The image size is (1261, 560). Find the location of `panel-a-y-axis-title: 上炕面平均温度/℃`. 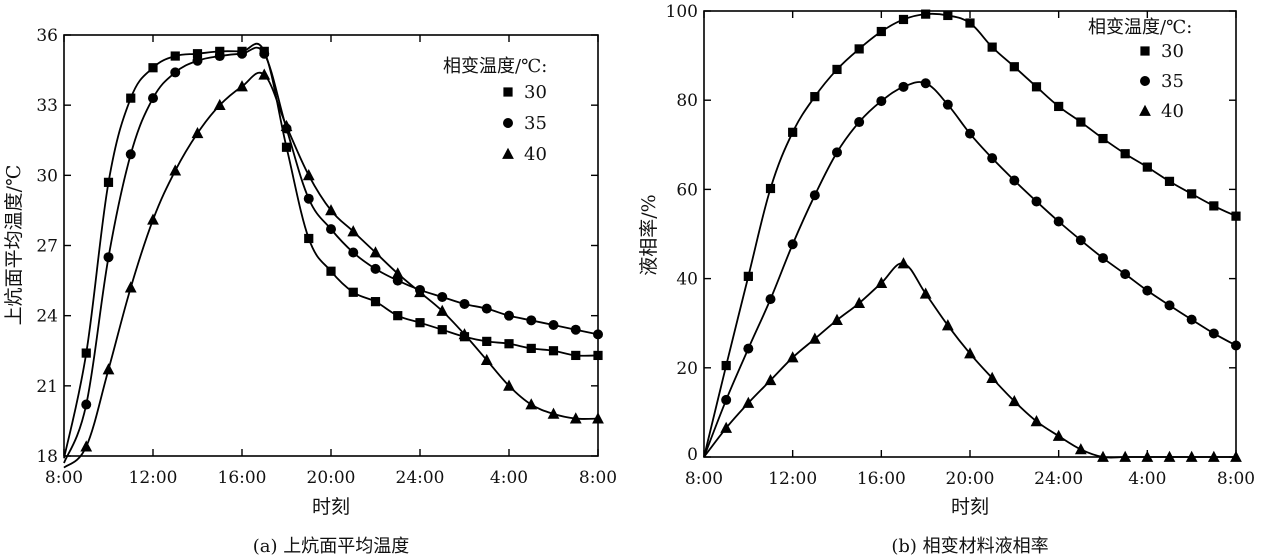

panel-a-y-axis-title: 上炕面平均温度/℃ is located at coordinates (14, 245).